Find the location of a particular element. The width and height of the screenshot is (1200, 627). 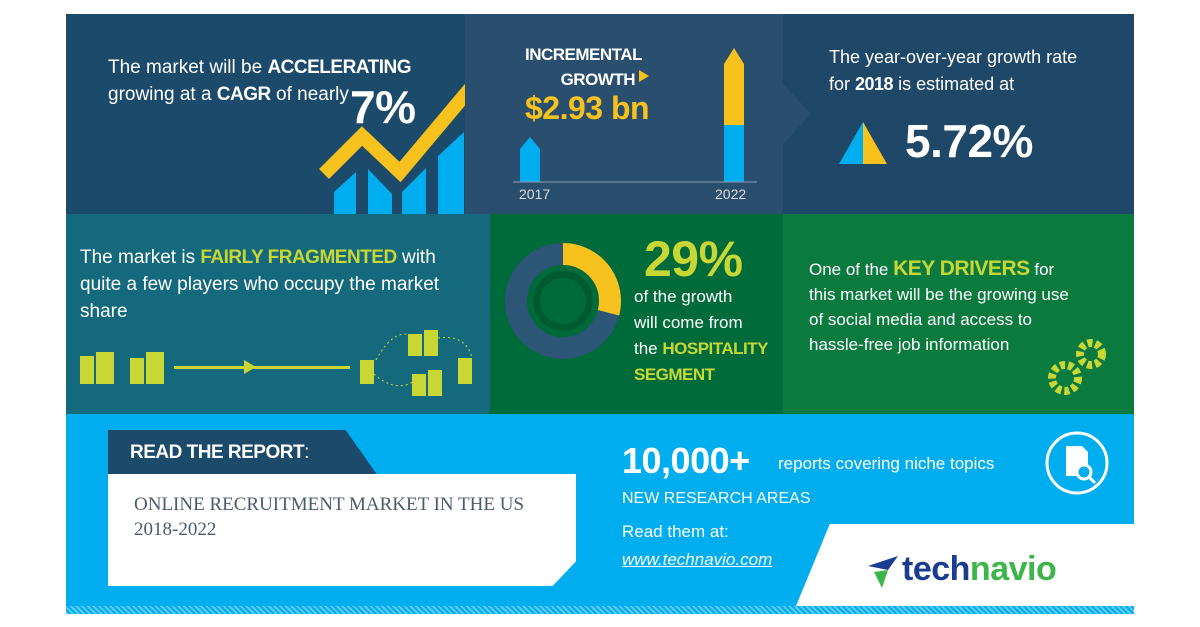

cagr-value: 7% is located at coordinates (383, 107).